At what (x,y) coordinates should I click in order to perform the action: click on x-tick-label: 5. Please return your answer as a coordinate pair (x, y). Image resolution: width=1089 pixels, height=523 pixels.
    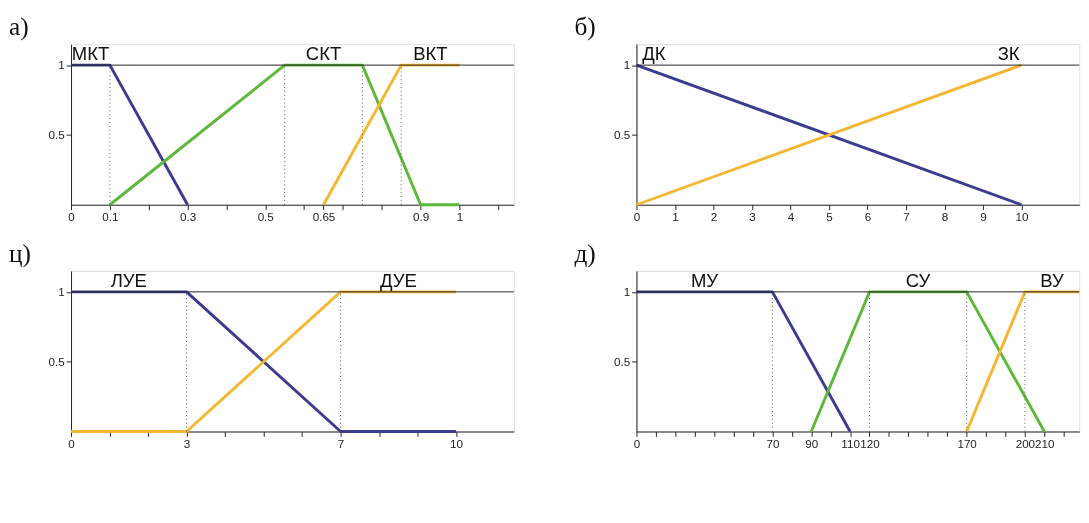
    Looking at the image, I should click on (829, 216).